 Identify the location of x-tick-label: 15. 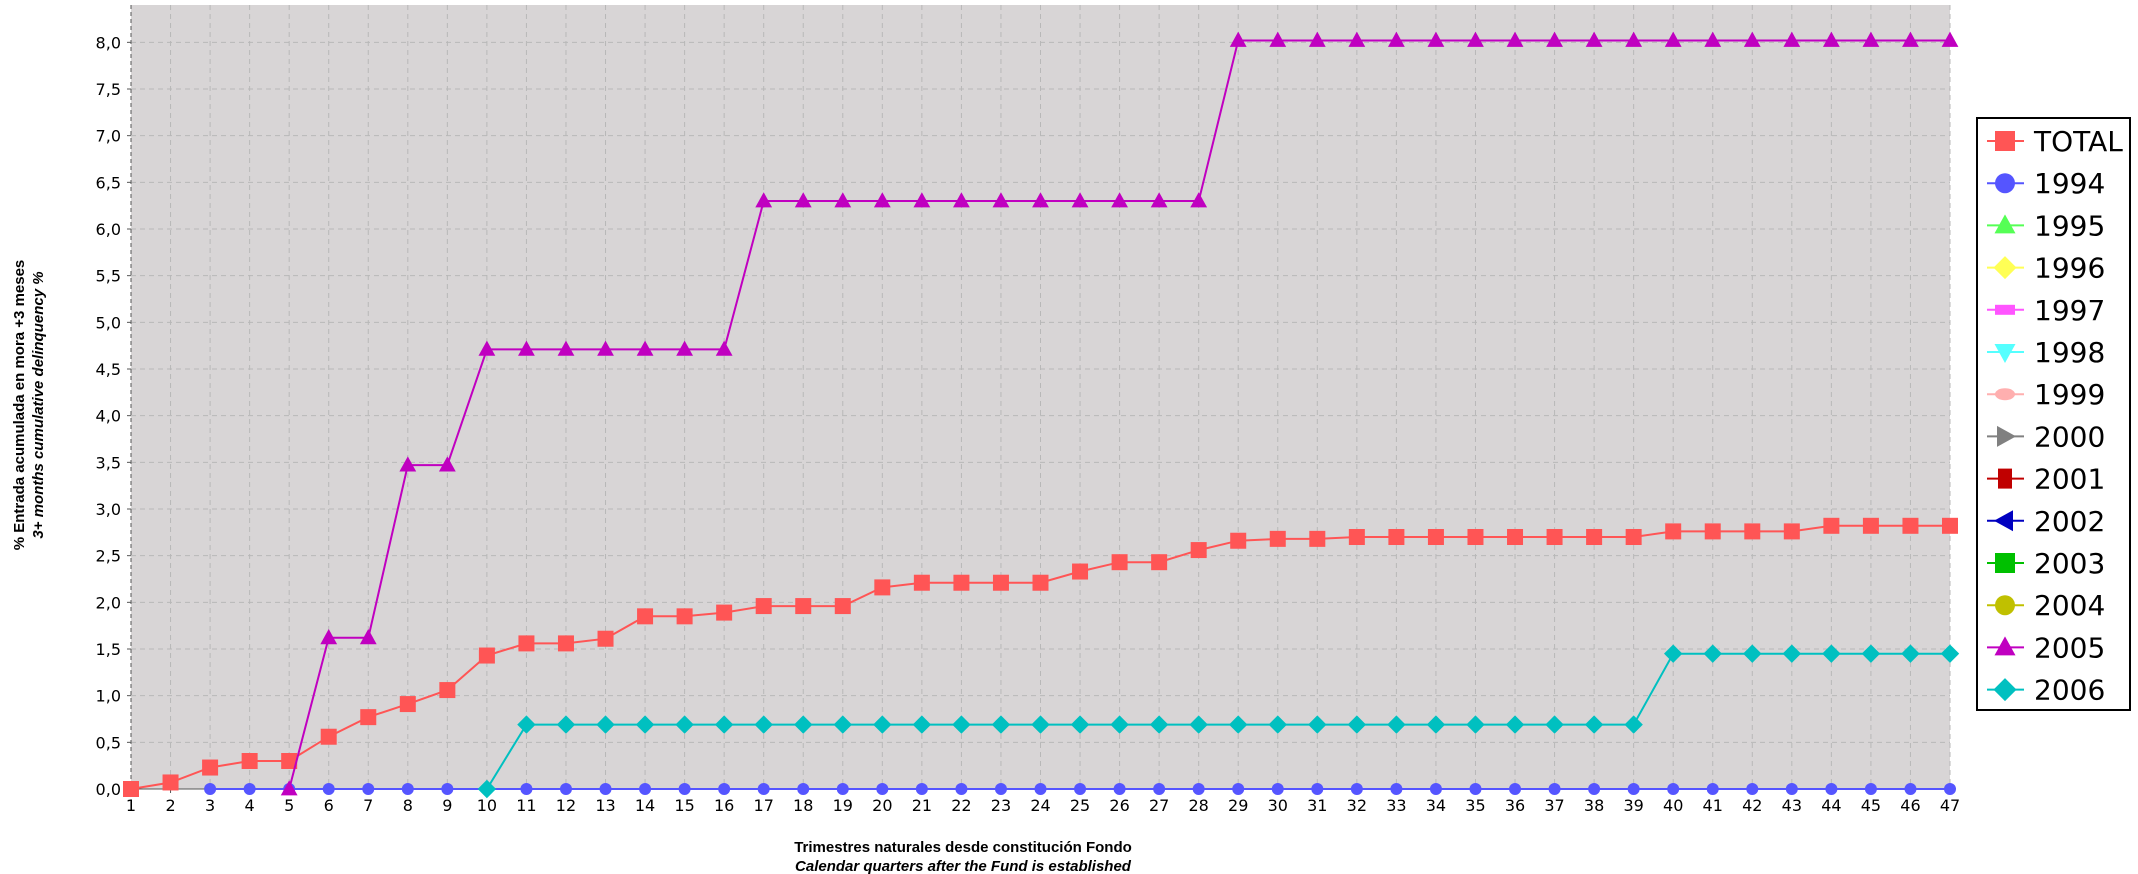
(684, 805).